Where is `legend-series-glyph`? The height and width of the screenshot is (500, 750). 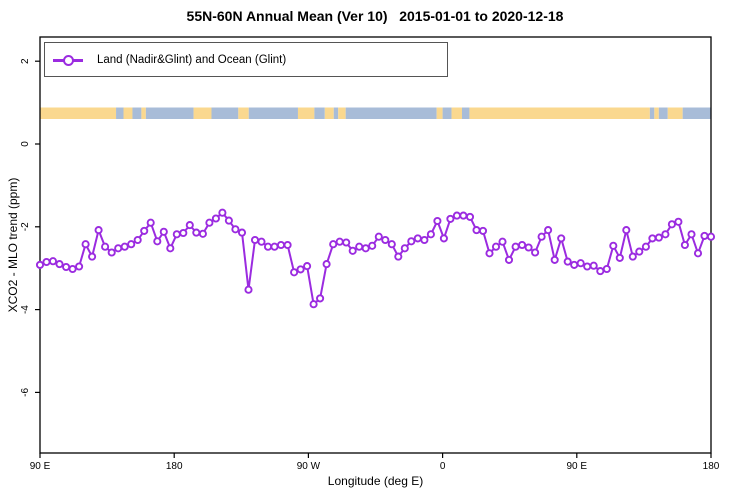
legend-series-glyph is located at coordinates (68, 60).